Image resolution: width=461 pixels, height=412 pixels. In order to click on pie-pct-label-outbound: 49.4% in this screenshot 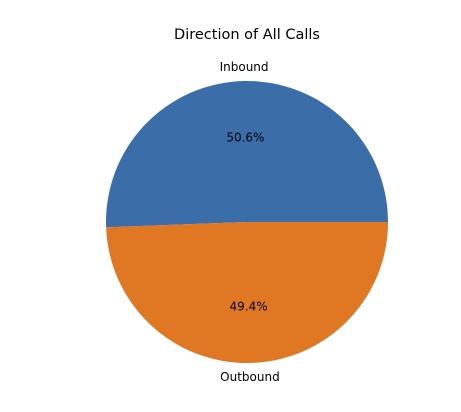, I will do `click(249, 307)`.